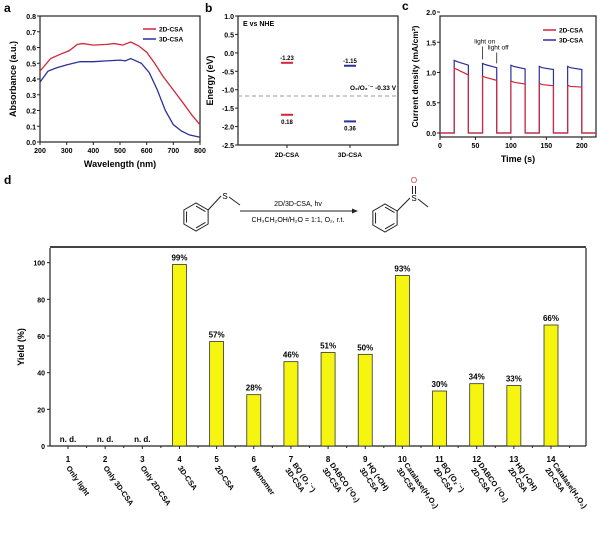  What do you see at coordinates (229, 17) in the screenshot?
I see `b-ytick-label: 1.0` at bounding box center [229, 17].